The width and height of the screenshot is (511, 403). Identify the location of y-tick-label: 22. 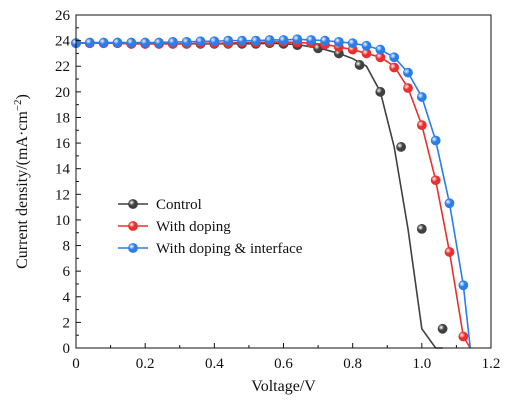
(62, 67).